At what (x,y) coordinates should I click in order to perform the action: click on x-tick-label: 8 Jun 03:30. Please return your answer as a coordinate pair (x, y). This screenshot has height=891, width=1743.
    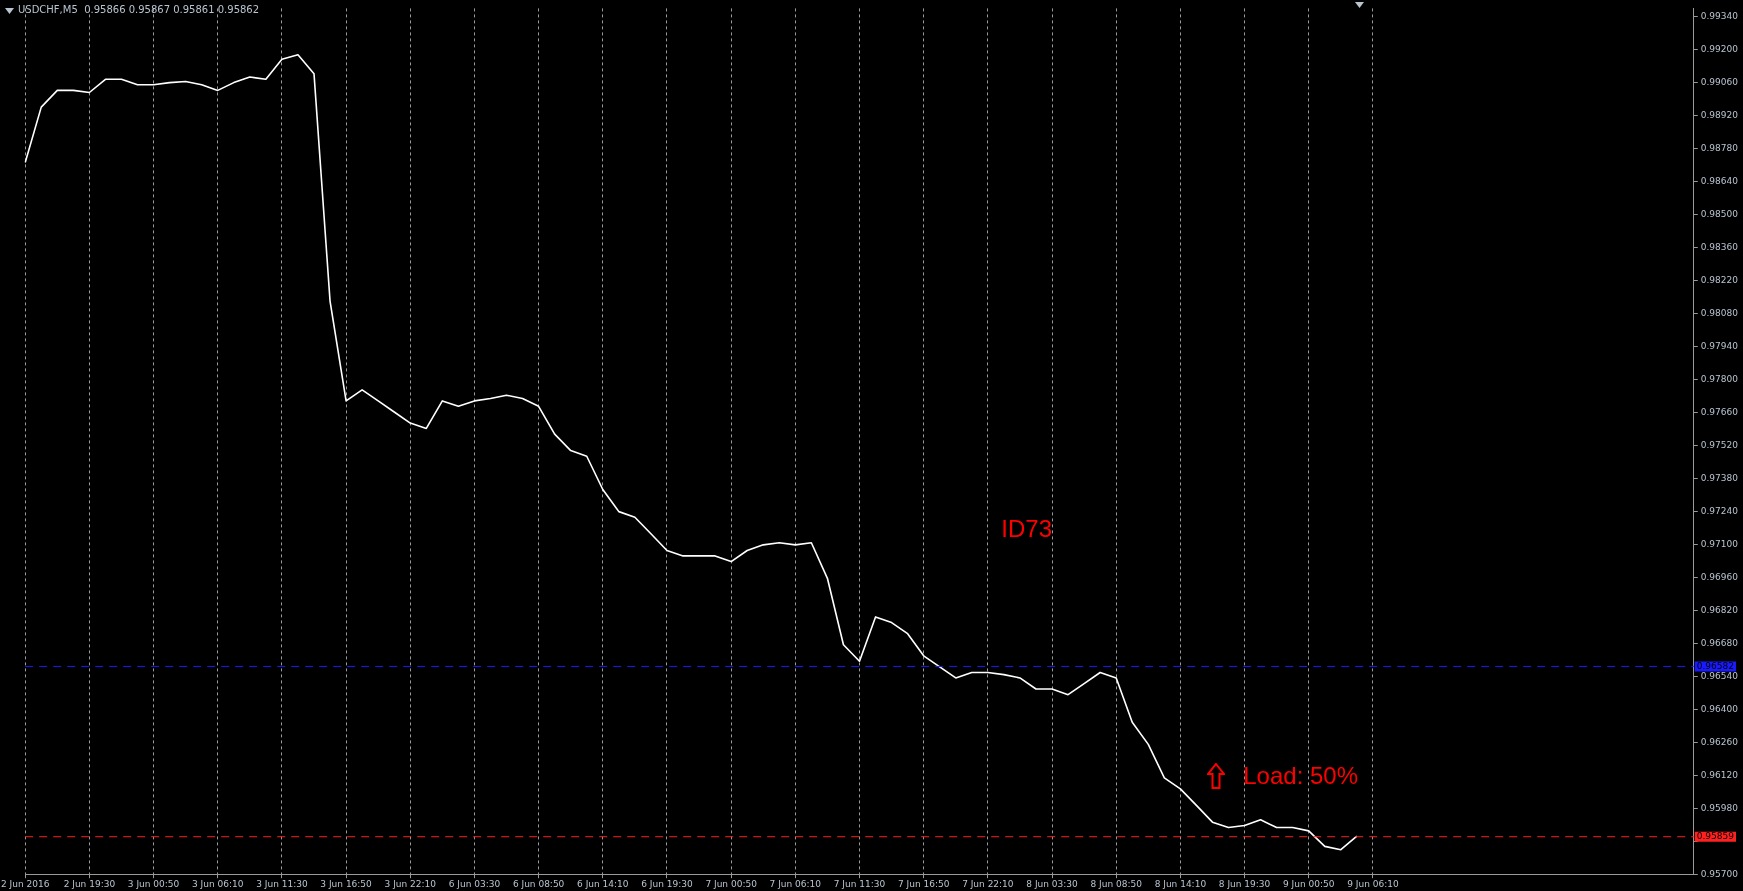
    Looking at the image, I should click on (1052, 883).